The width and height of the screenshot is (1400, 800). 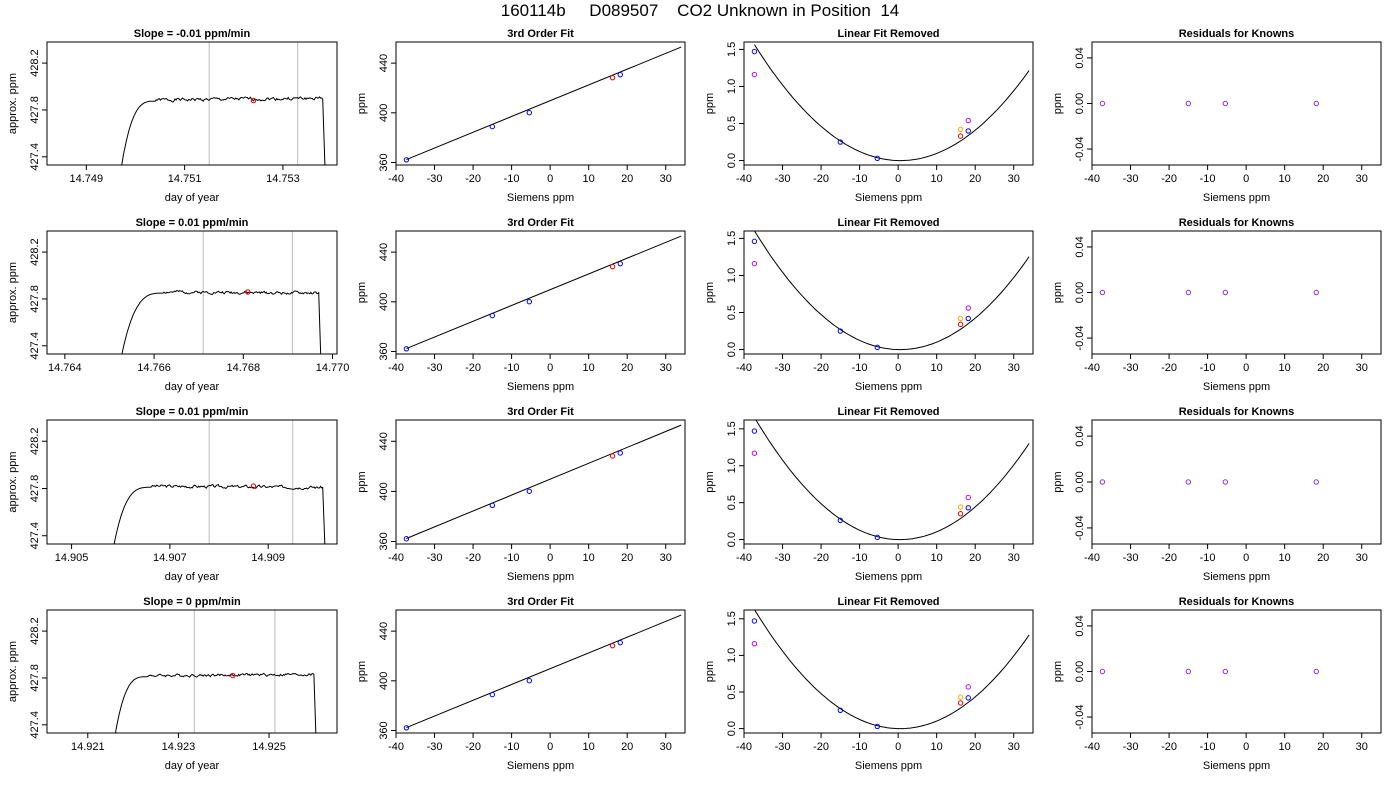 What do you see at coordinates (1080, 435) in the screenshot?
I see `y-tick-label: 0.04` at bounding box center [1080, 435].